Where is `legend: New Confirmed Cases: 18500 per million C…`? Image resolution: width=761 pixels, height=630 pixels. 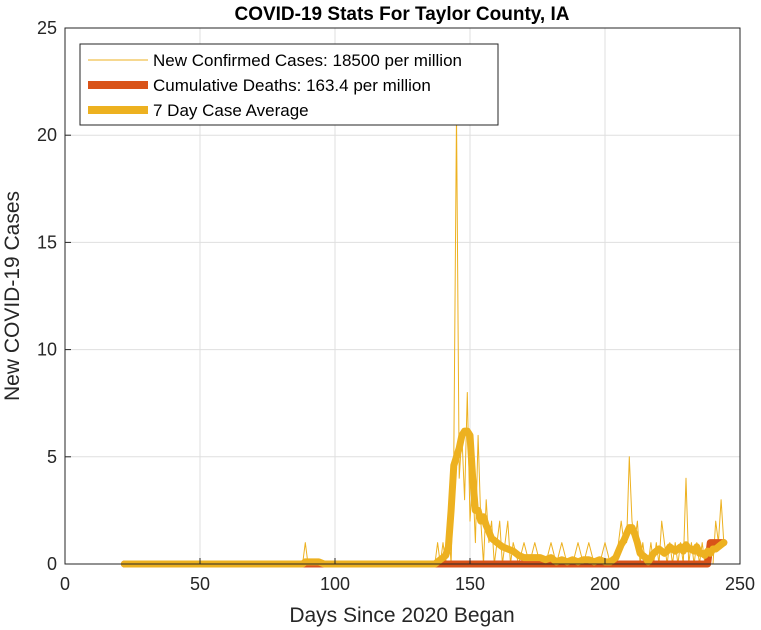
legend: New Confirmed Cases: 18500 per million C… is located at coordinates (289, 84).